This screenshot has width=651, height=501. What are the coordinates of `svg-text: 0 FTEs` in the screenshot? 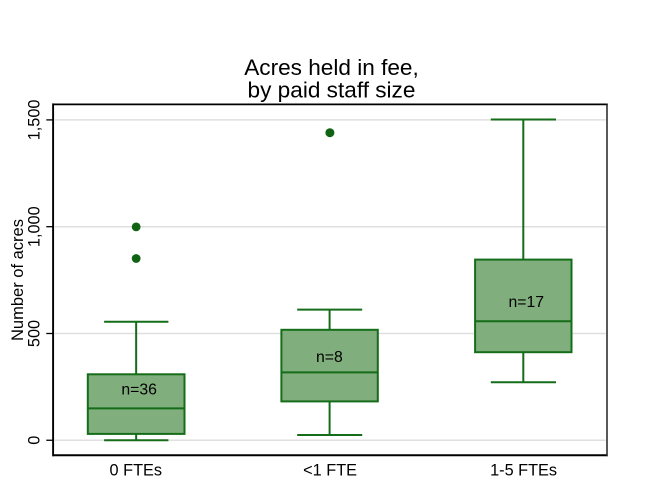 It's located at (136, 471).